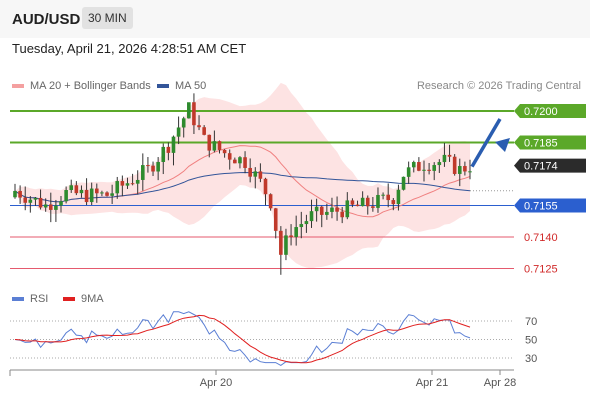  I want to click on rsi-ma-line, so click(242, 339).